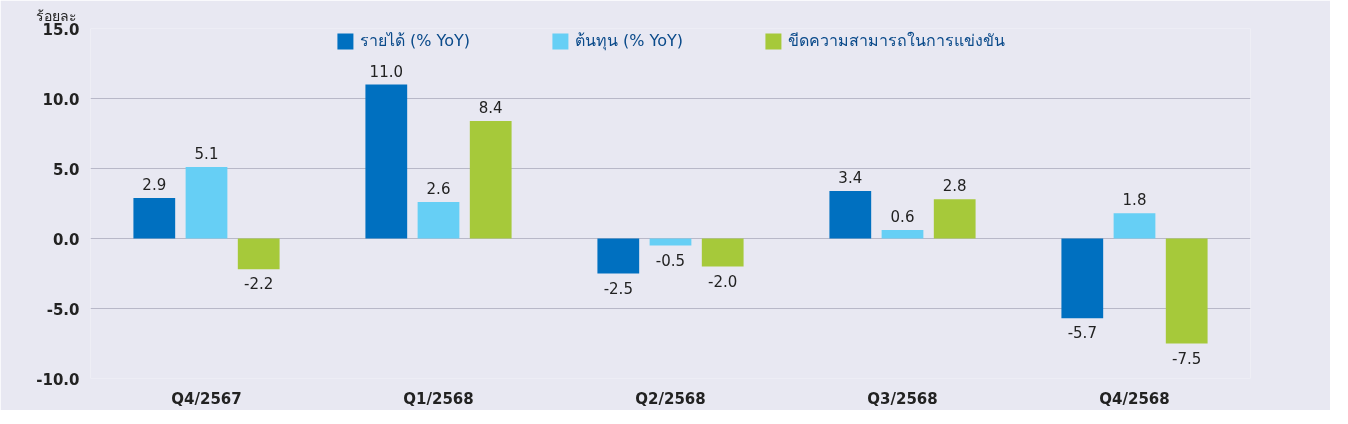 This screenshot has width=1348, height=424. What do you see at coordinates (1187, 358) in the screenshot?
I see `data-label: -7.5` at bounding box center [1187, 358].